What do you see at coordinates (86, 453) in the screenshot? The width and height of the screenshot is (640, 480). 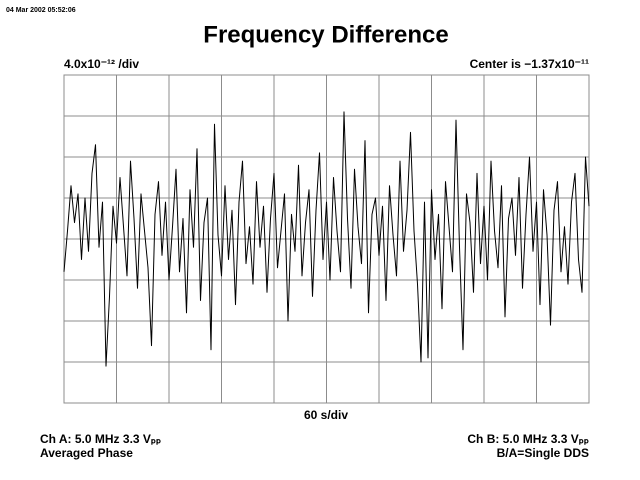 I see `channel-a-mode: Averaged Phase` at bounding box center [86, 453].